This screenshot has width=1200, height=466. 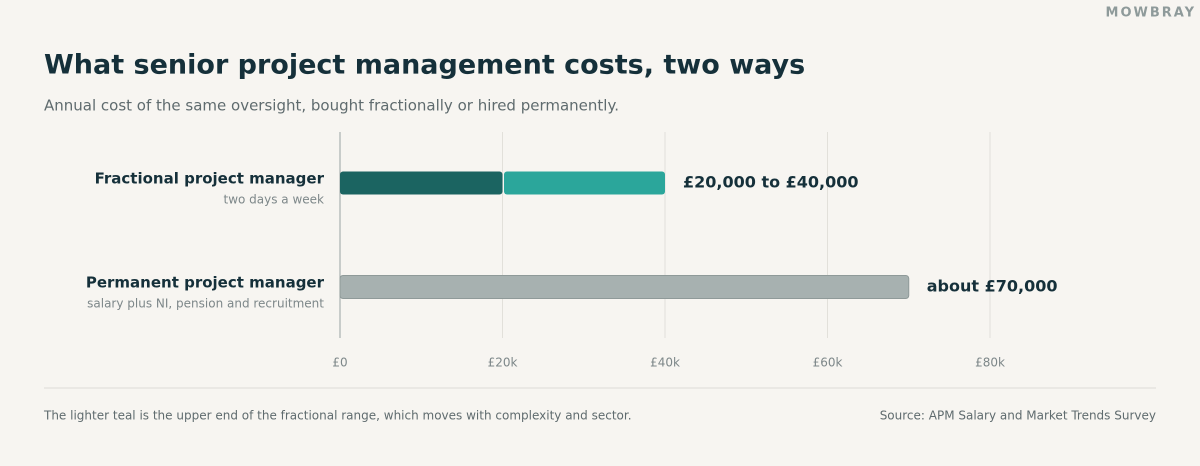 What do you see at coordinates (992, 286) in the screenshot?
I see `bar-label: about £70,000` at bounding box center [992, 286].